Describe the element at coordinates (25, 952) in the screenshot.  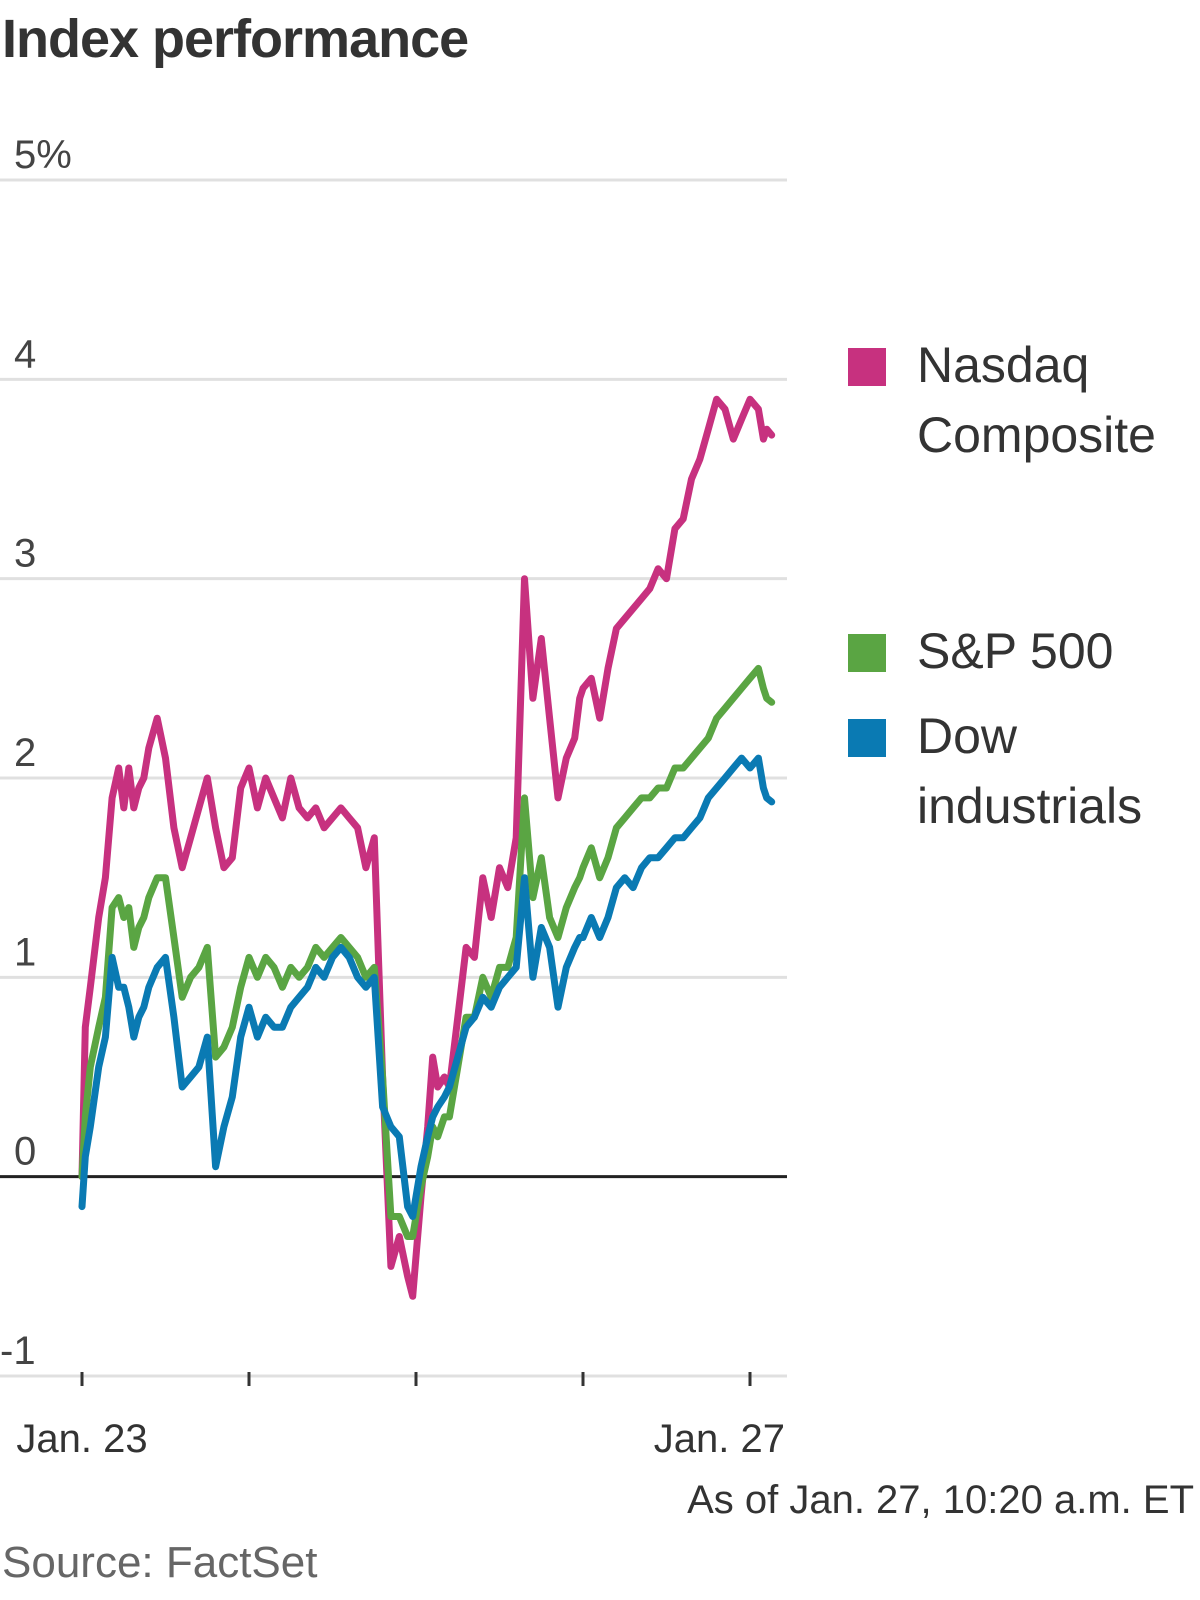
I see `y-tick-label: 1` at that location.